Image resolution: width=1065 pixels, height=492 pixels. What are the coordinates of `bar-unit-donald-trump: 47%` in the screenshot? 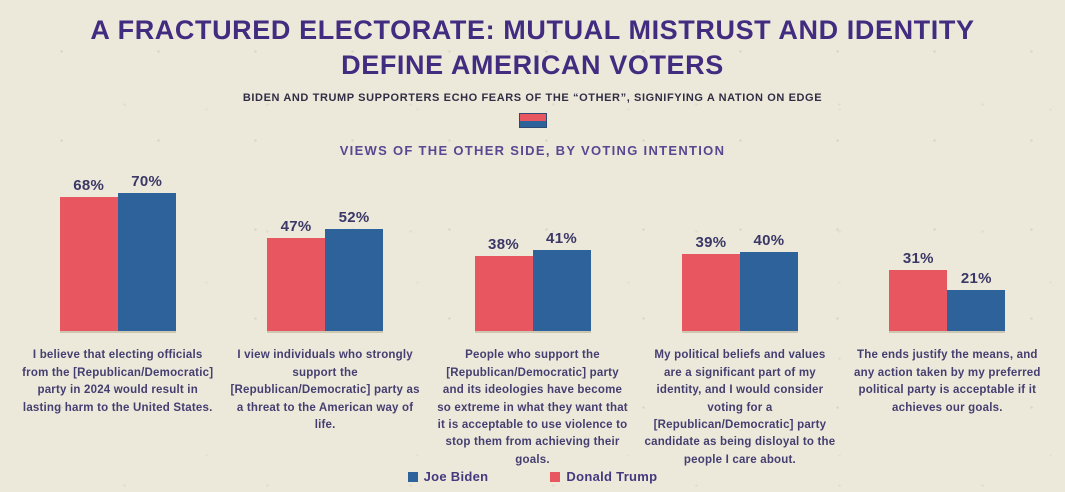 It's located at (296, 275).